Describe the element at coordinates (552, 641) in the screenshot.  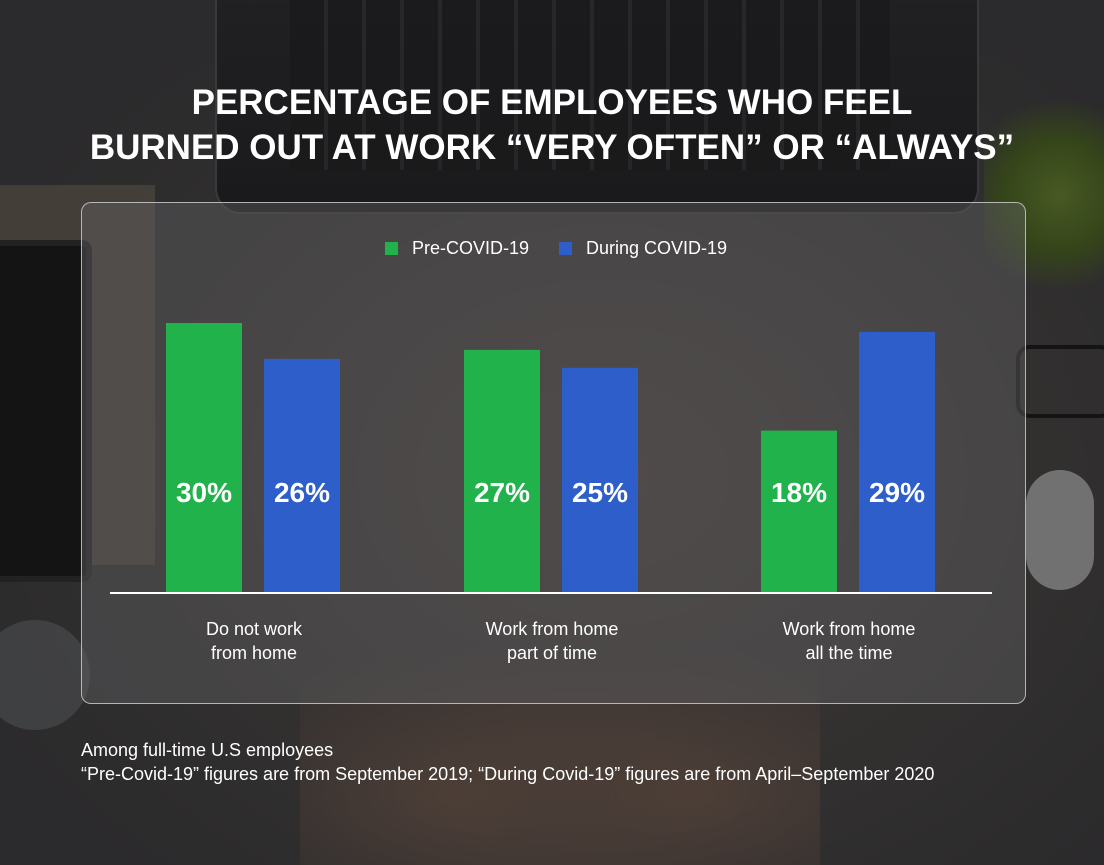
I see `category-label-1: Work from home part of time` at that location.